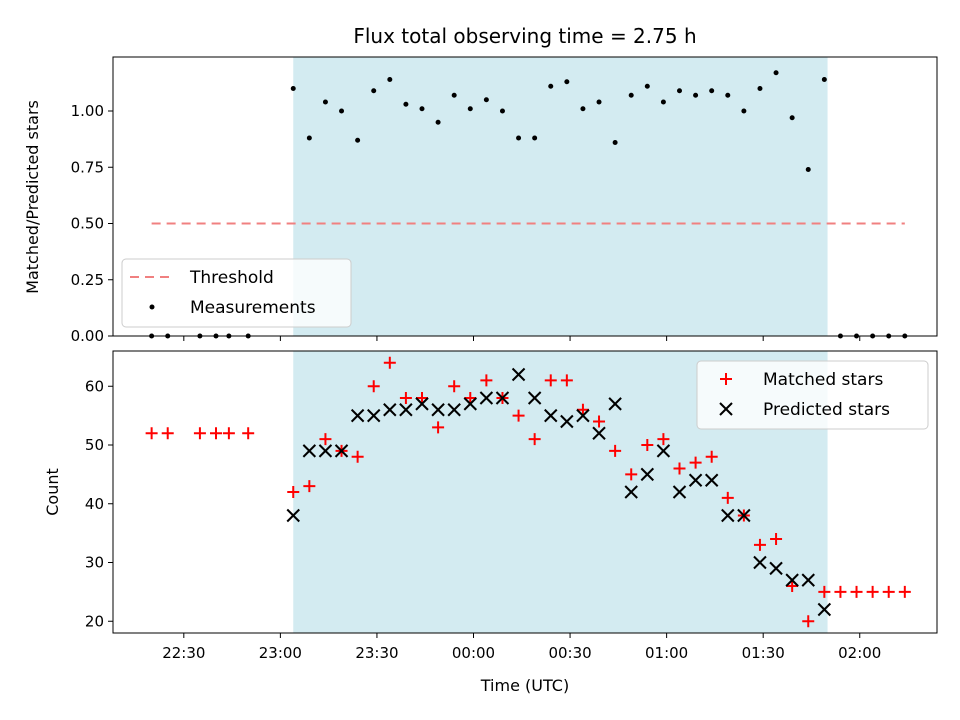  I want to click on top-x-ticks, so click(522, 338).